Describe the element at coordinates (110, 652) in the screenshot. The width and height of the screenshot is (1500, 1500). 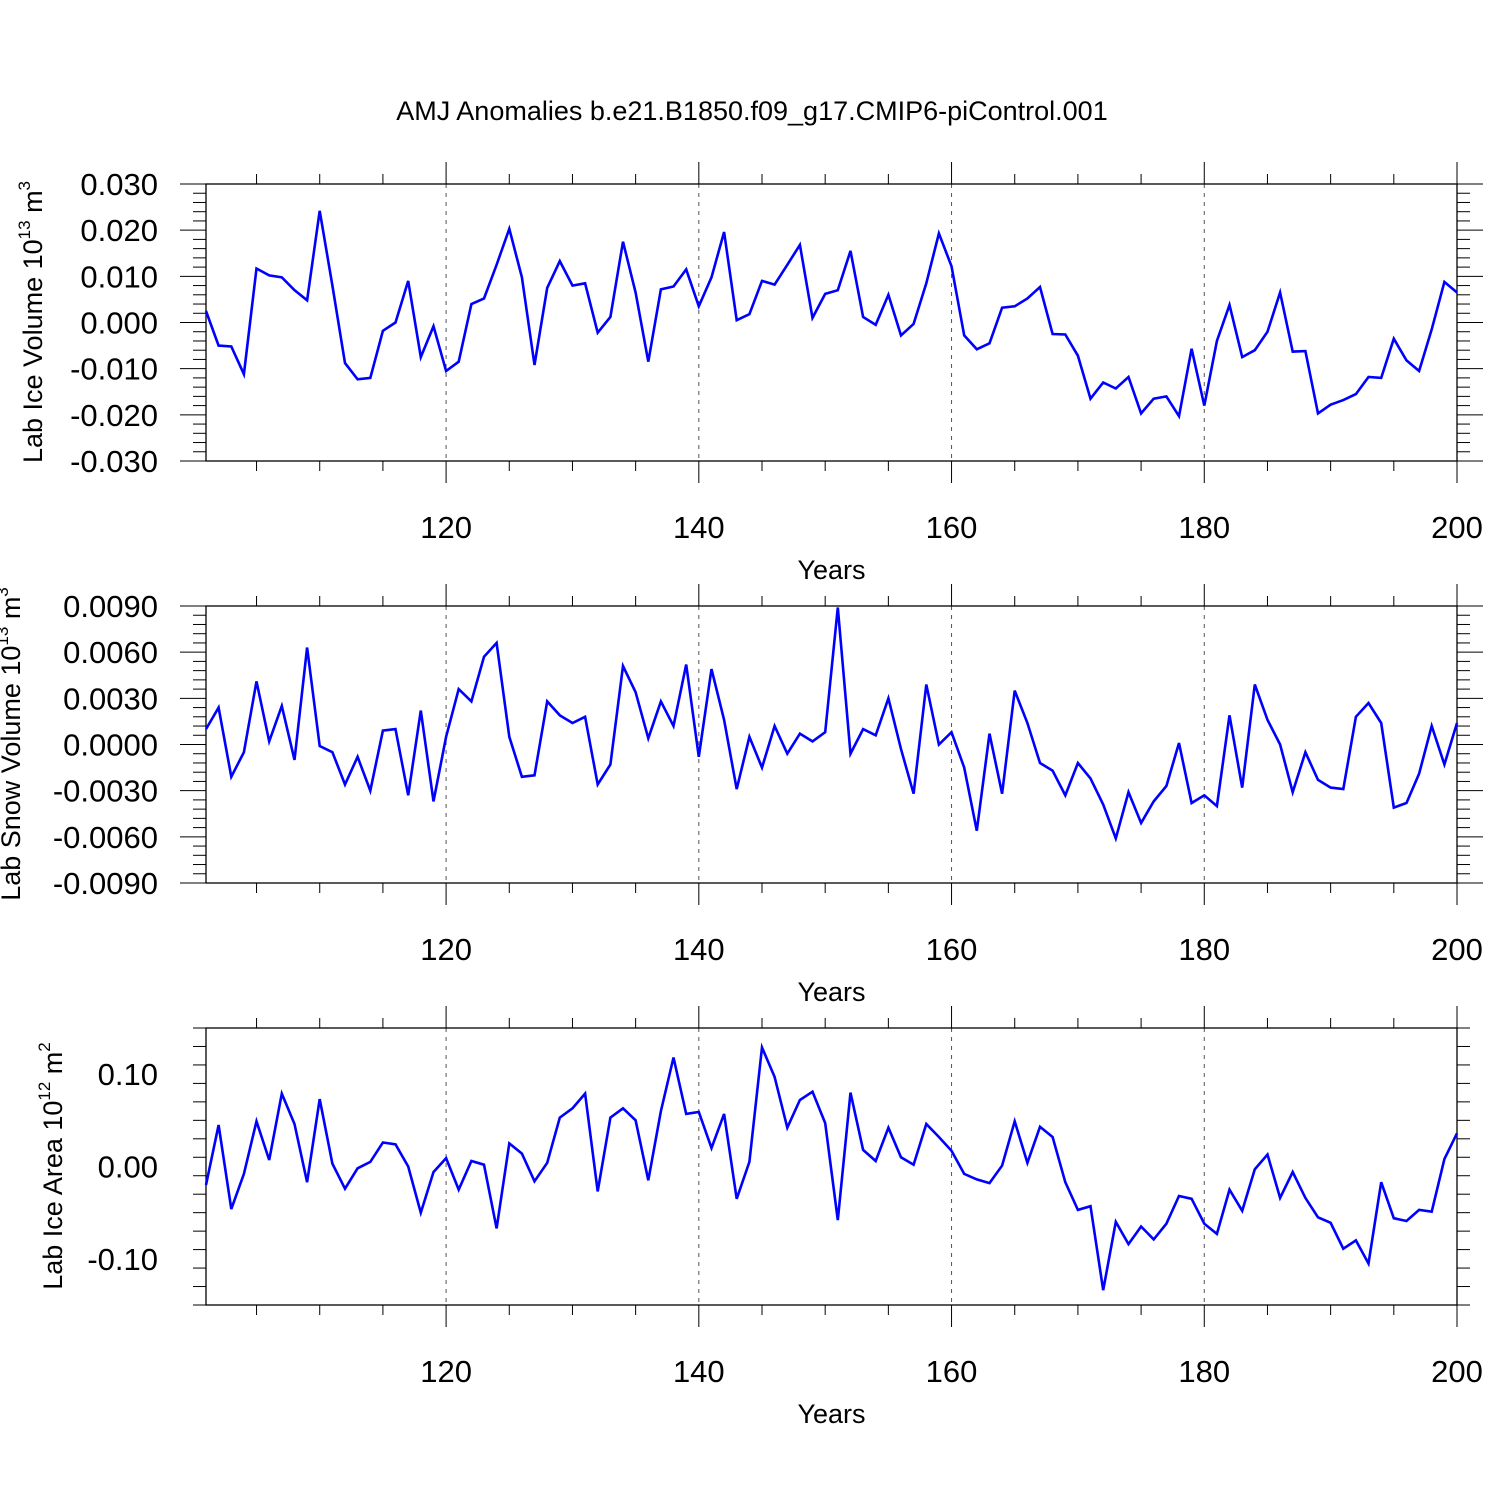
I see `y-tick-label: 0.0060` at that location.